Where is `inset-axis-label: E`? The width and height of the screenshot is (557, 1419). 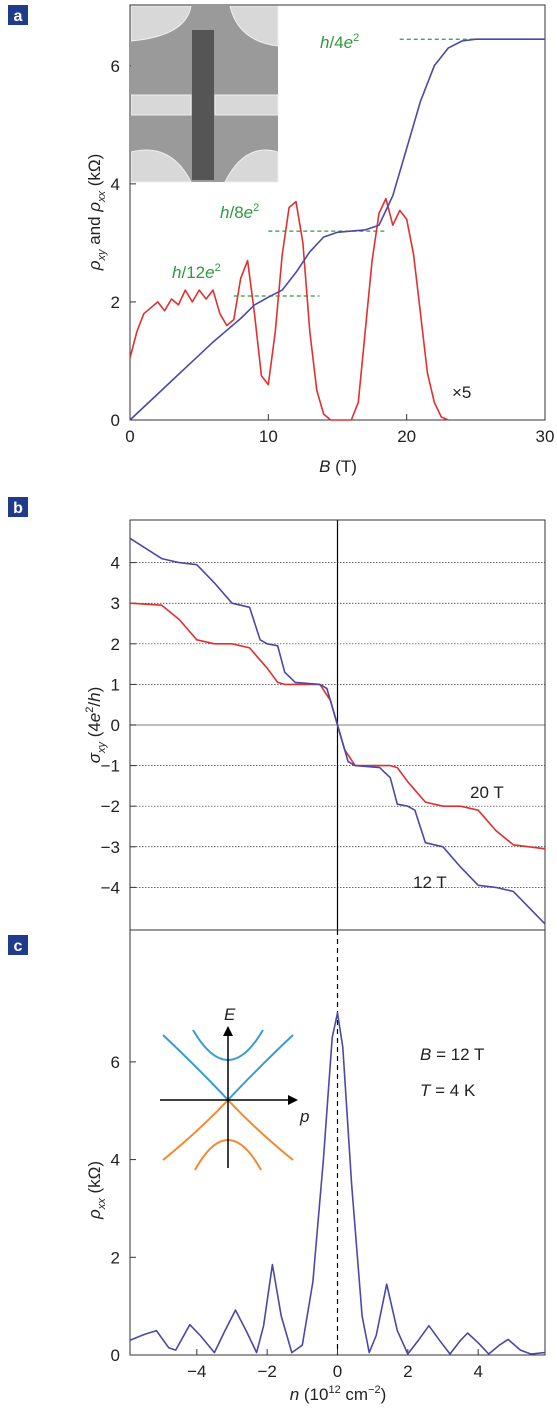 inset-axis-label: E is located at coordinates (230, 1014).